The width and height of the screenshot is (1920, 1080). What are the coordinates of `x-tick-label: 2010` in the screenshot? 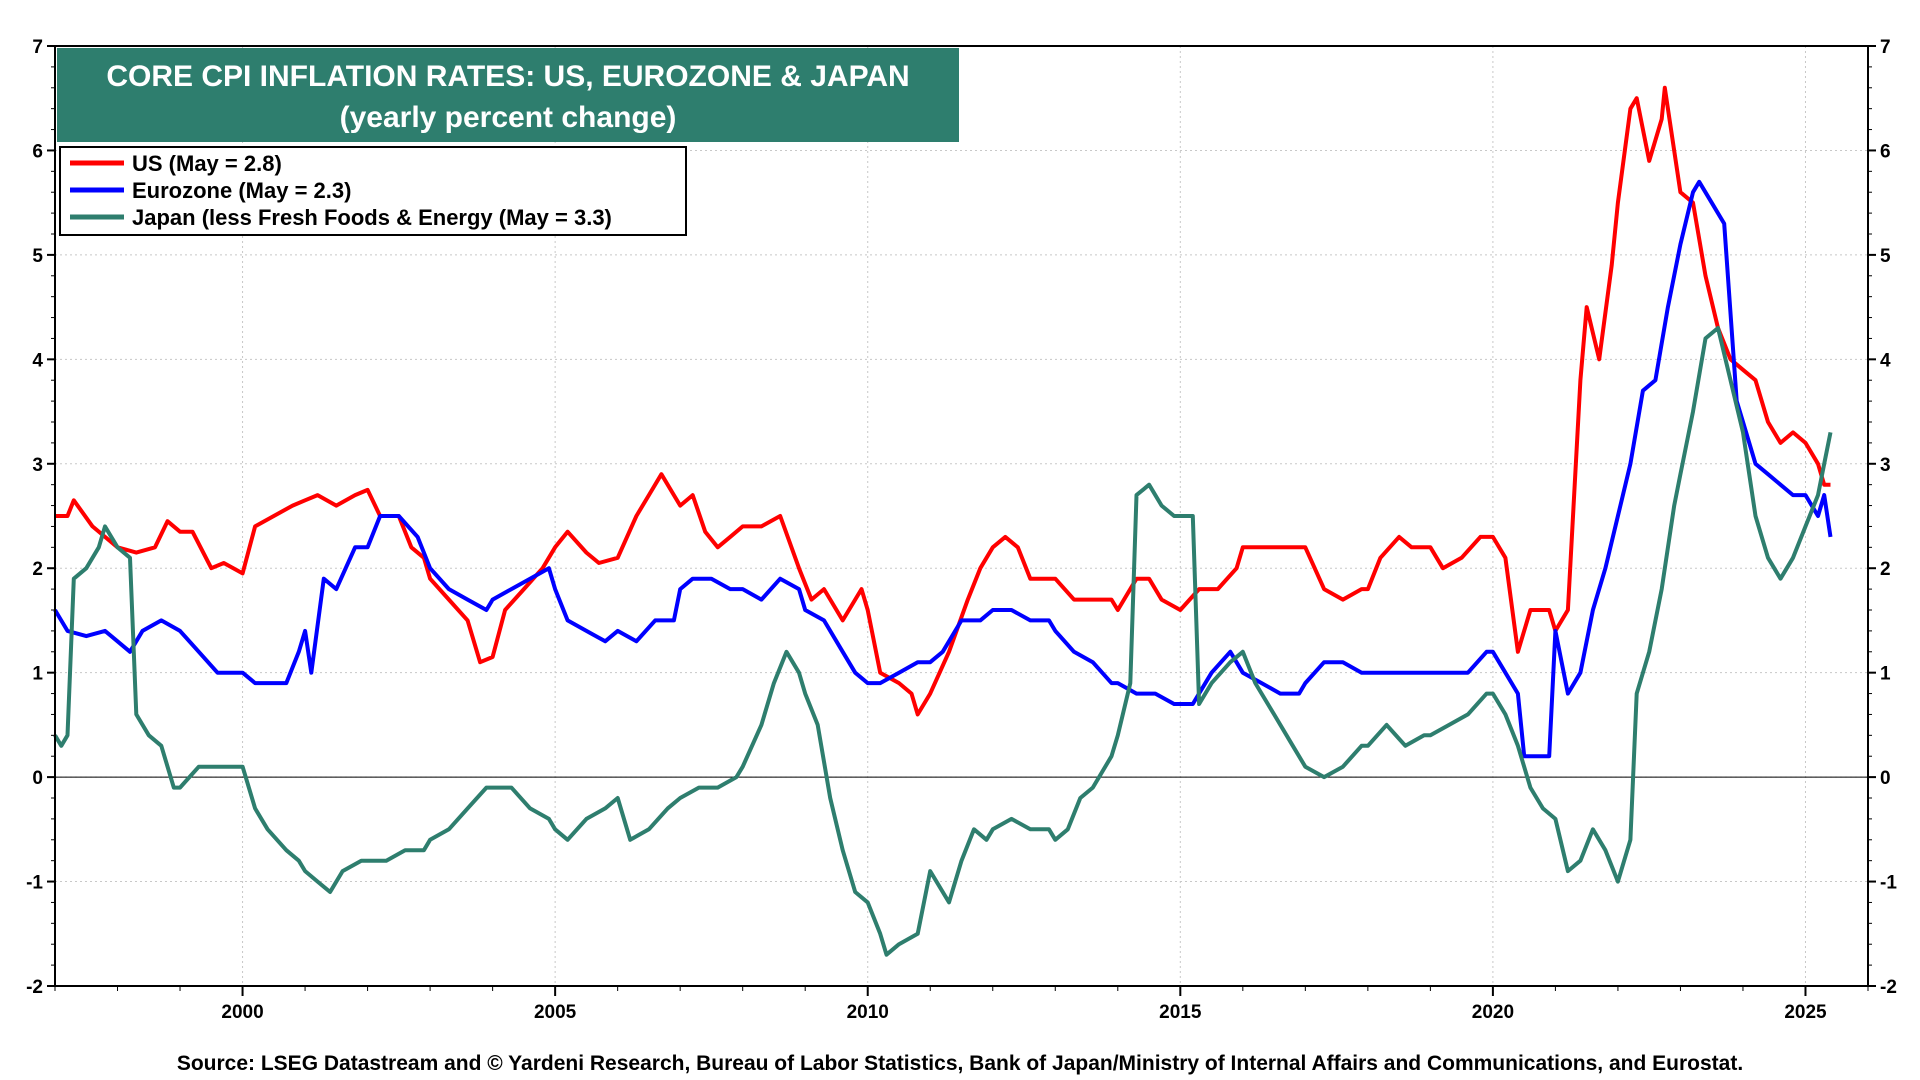 It's located at (868, 1012).